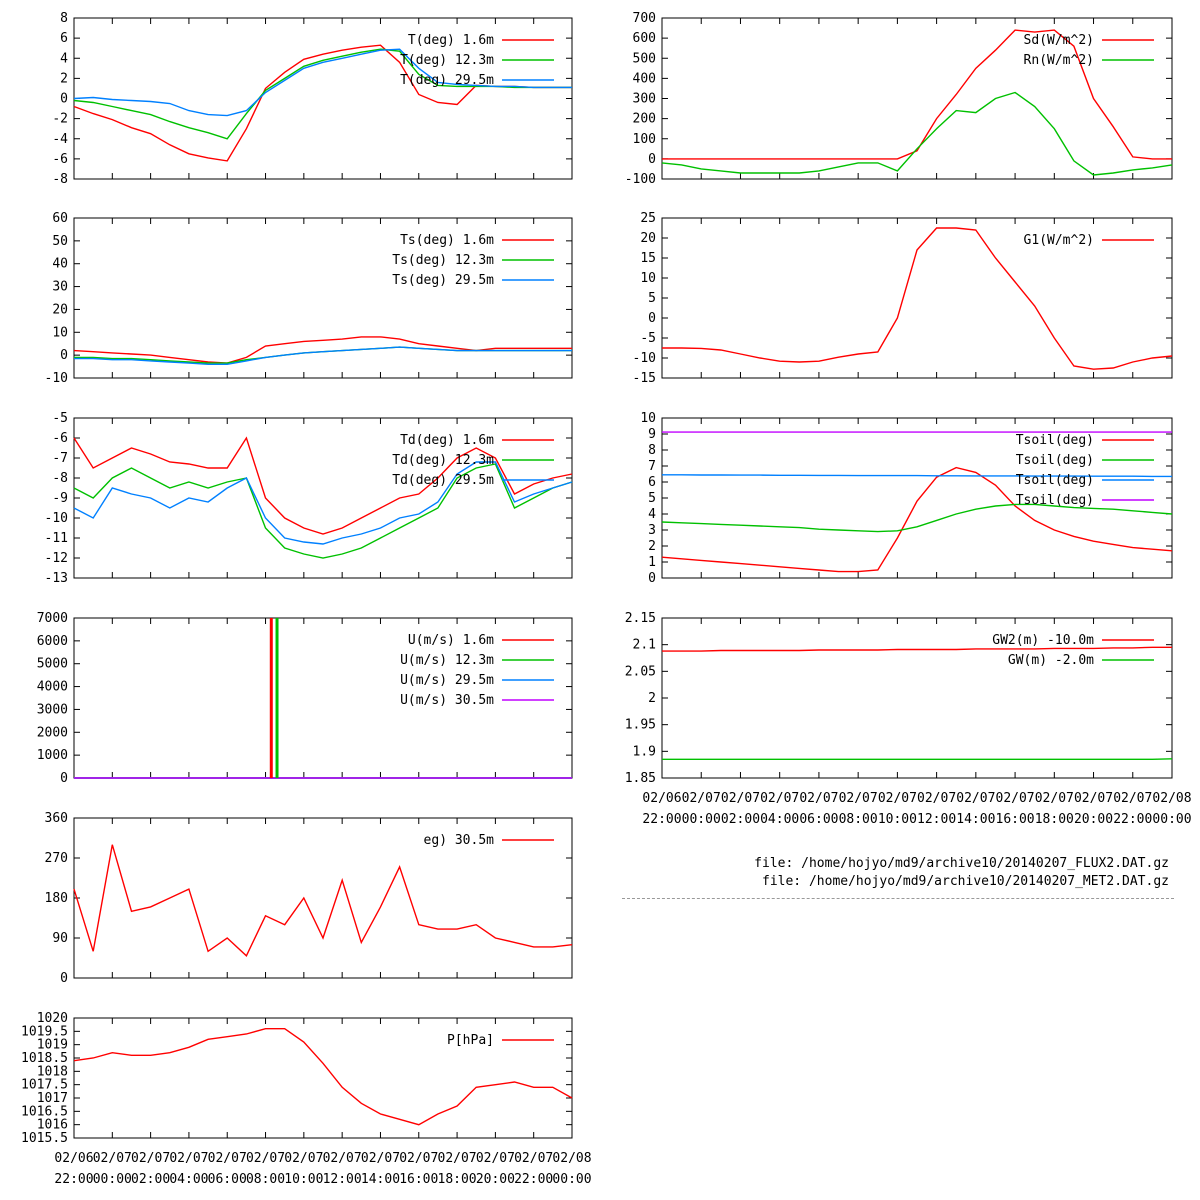  Describe the element at coordinates (648, 238) in the screenshot. I see `y-tick-label: 20` at that location.